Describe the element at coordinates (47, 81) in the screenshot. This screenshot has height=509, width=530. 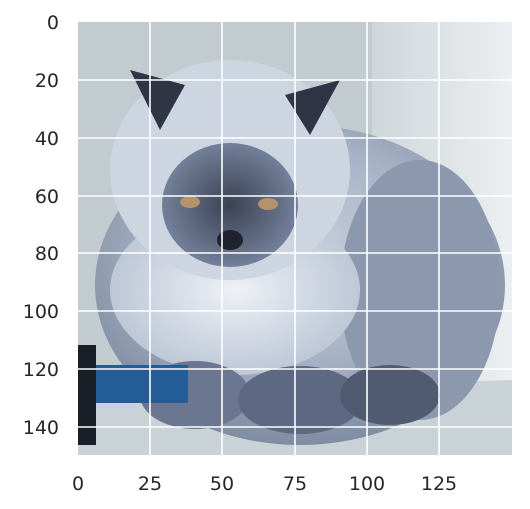
I see `y-tick-label: 20` at that location.